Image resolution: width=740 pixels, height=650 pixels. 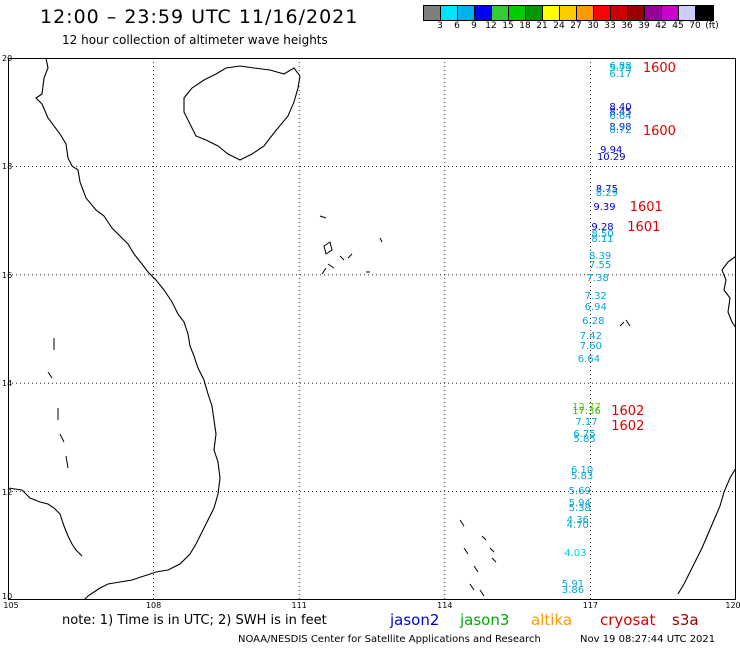 I want to click on color-scale-bar, so click(x=568, y=13).